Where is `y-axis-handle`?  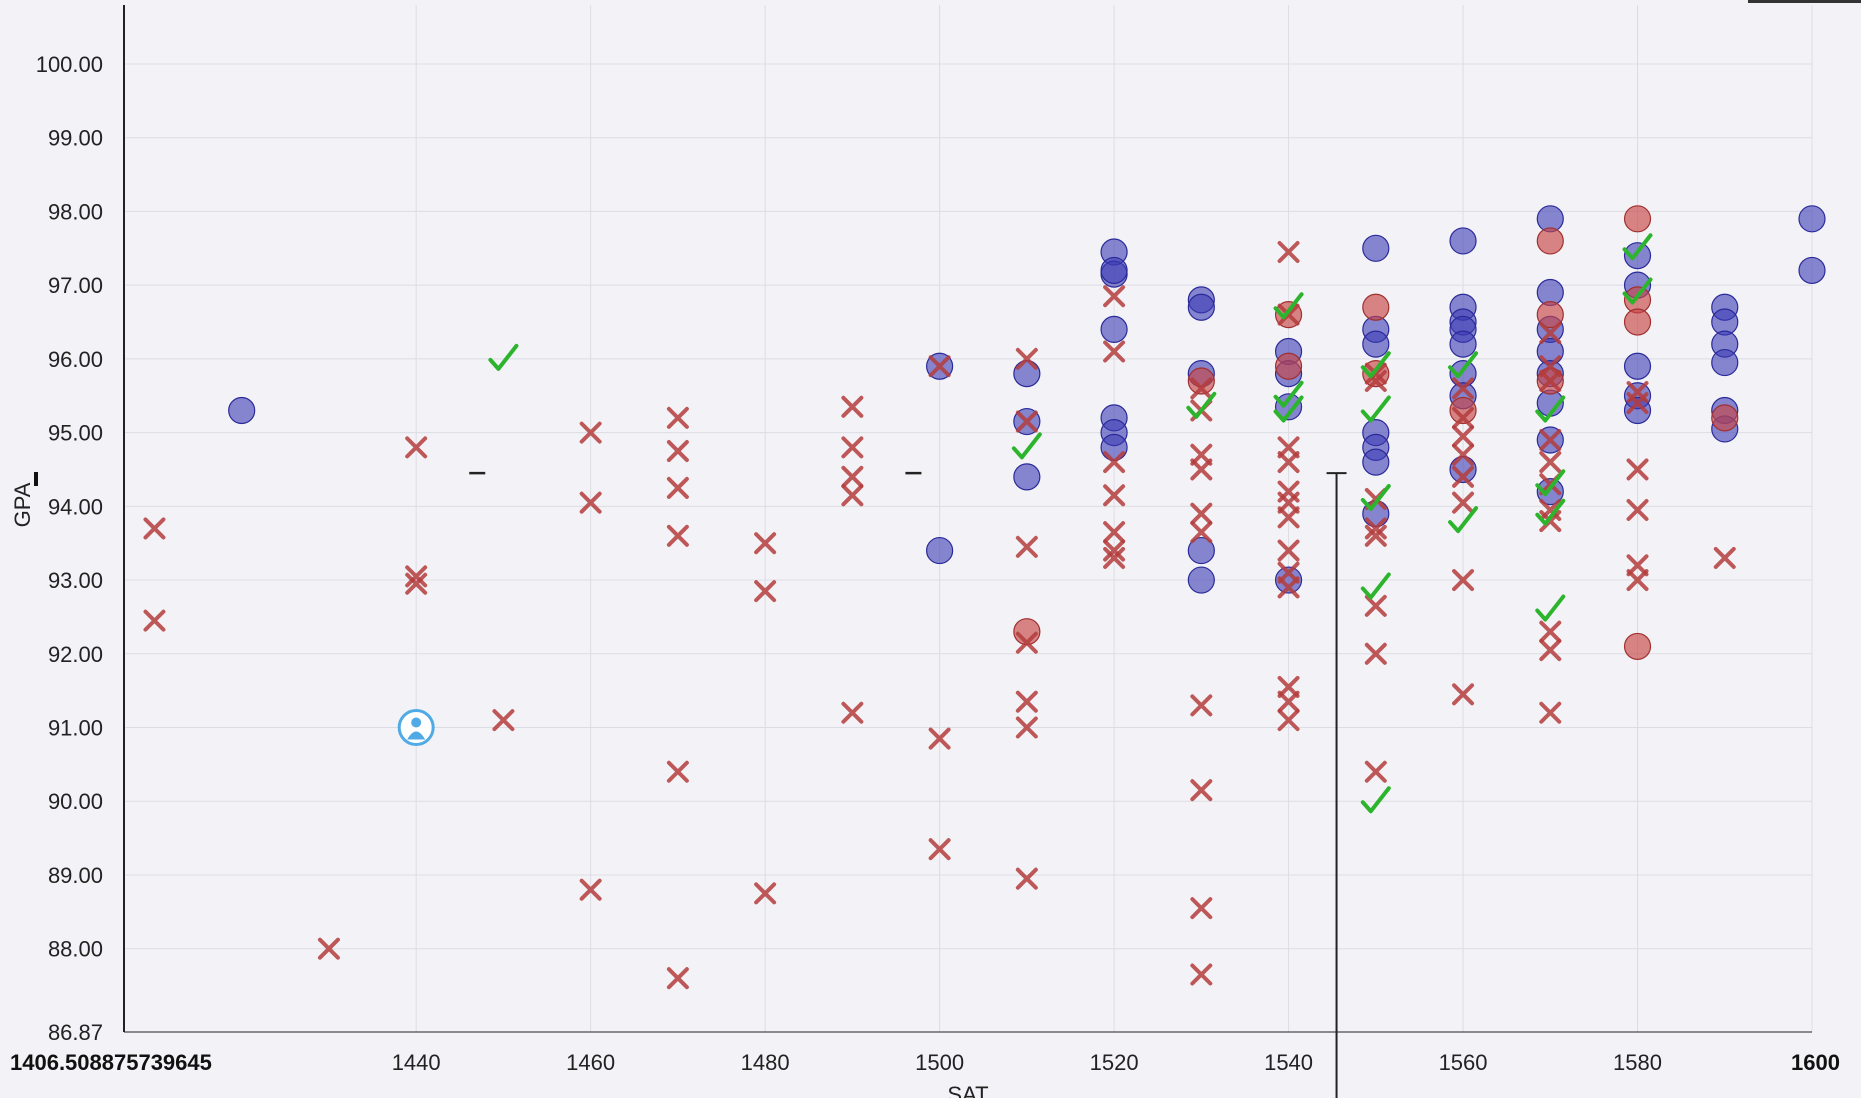 y-axis-handle is located at coordinates (36, 479).